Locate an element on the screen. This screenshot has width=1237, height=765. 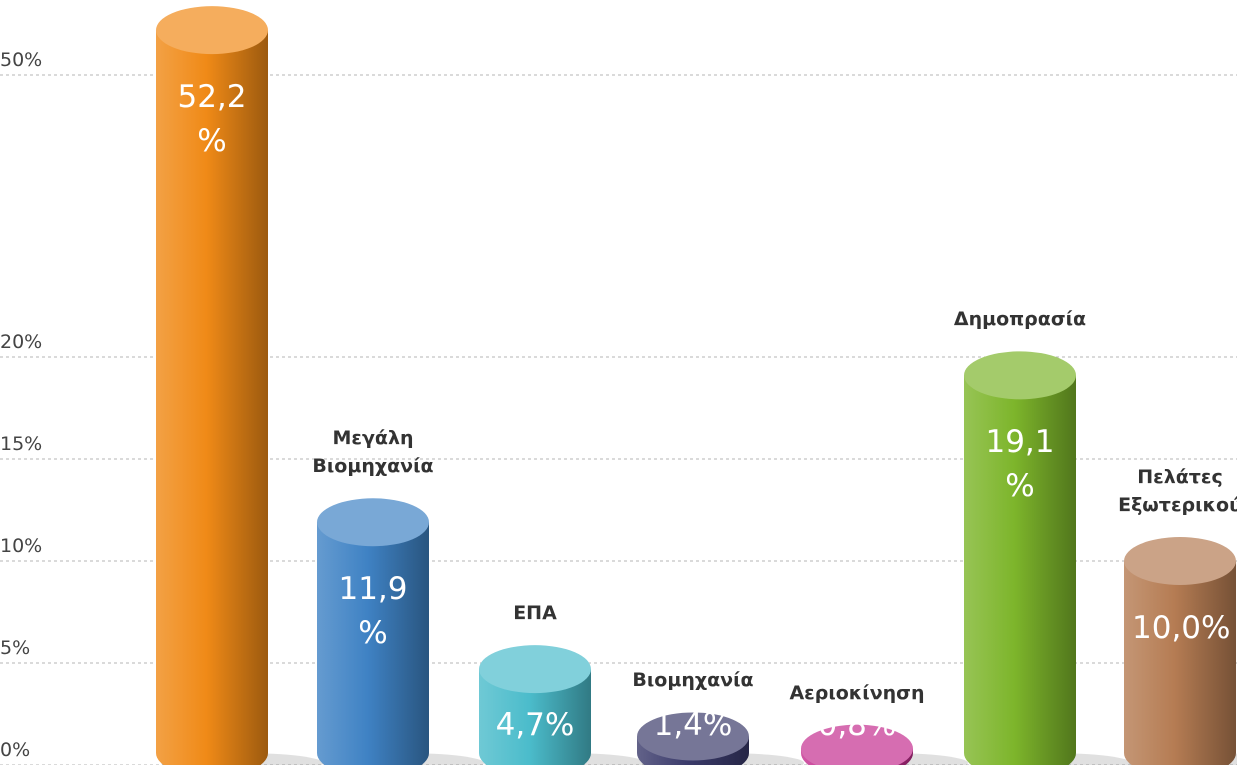
category-label: ΕΠΑ is located at coordinates (535, 613).